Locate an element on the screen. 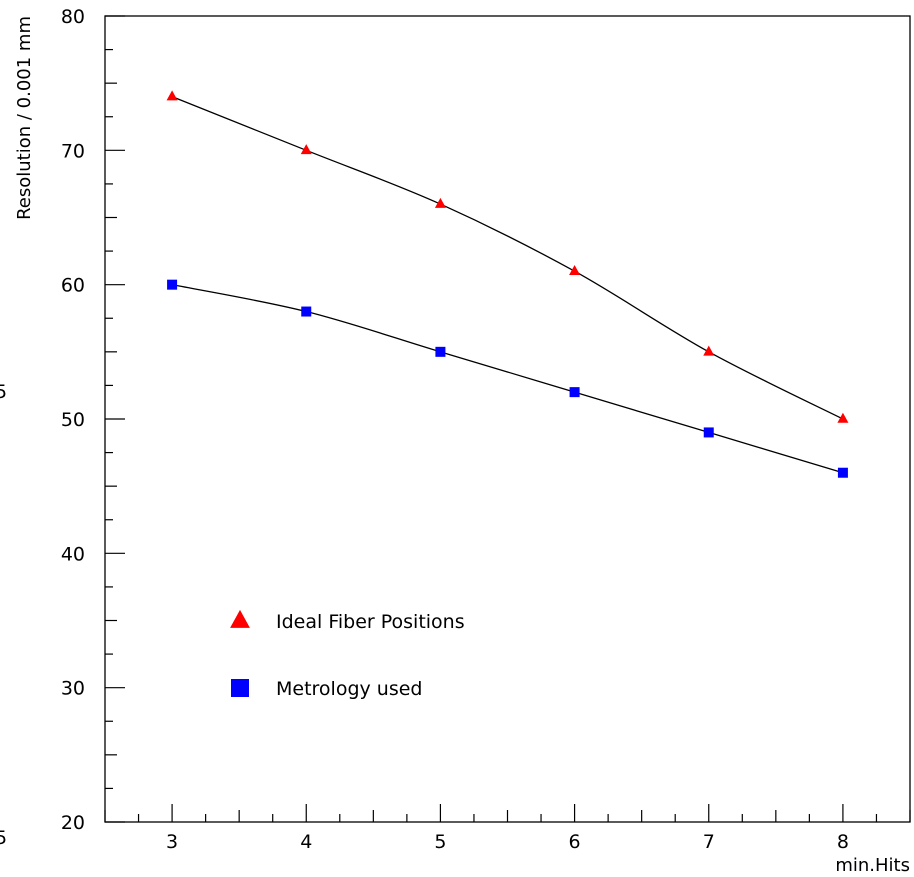 Image resolution: width=914 pixels, height=877 pixels. y-axis-title: Resolution / 0.001 mm is located at coordinates (24, 118).